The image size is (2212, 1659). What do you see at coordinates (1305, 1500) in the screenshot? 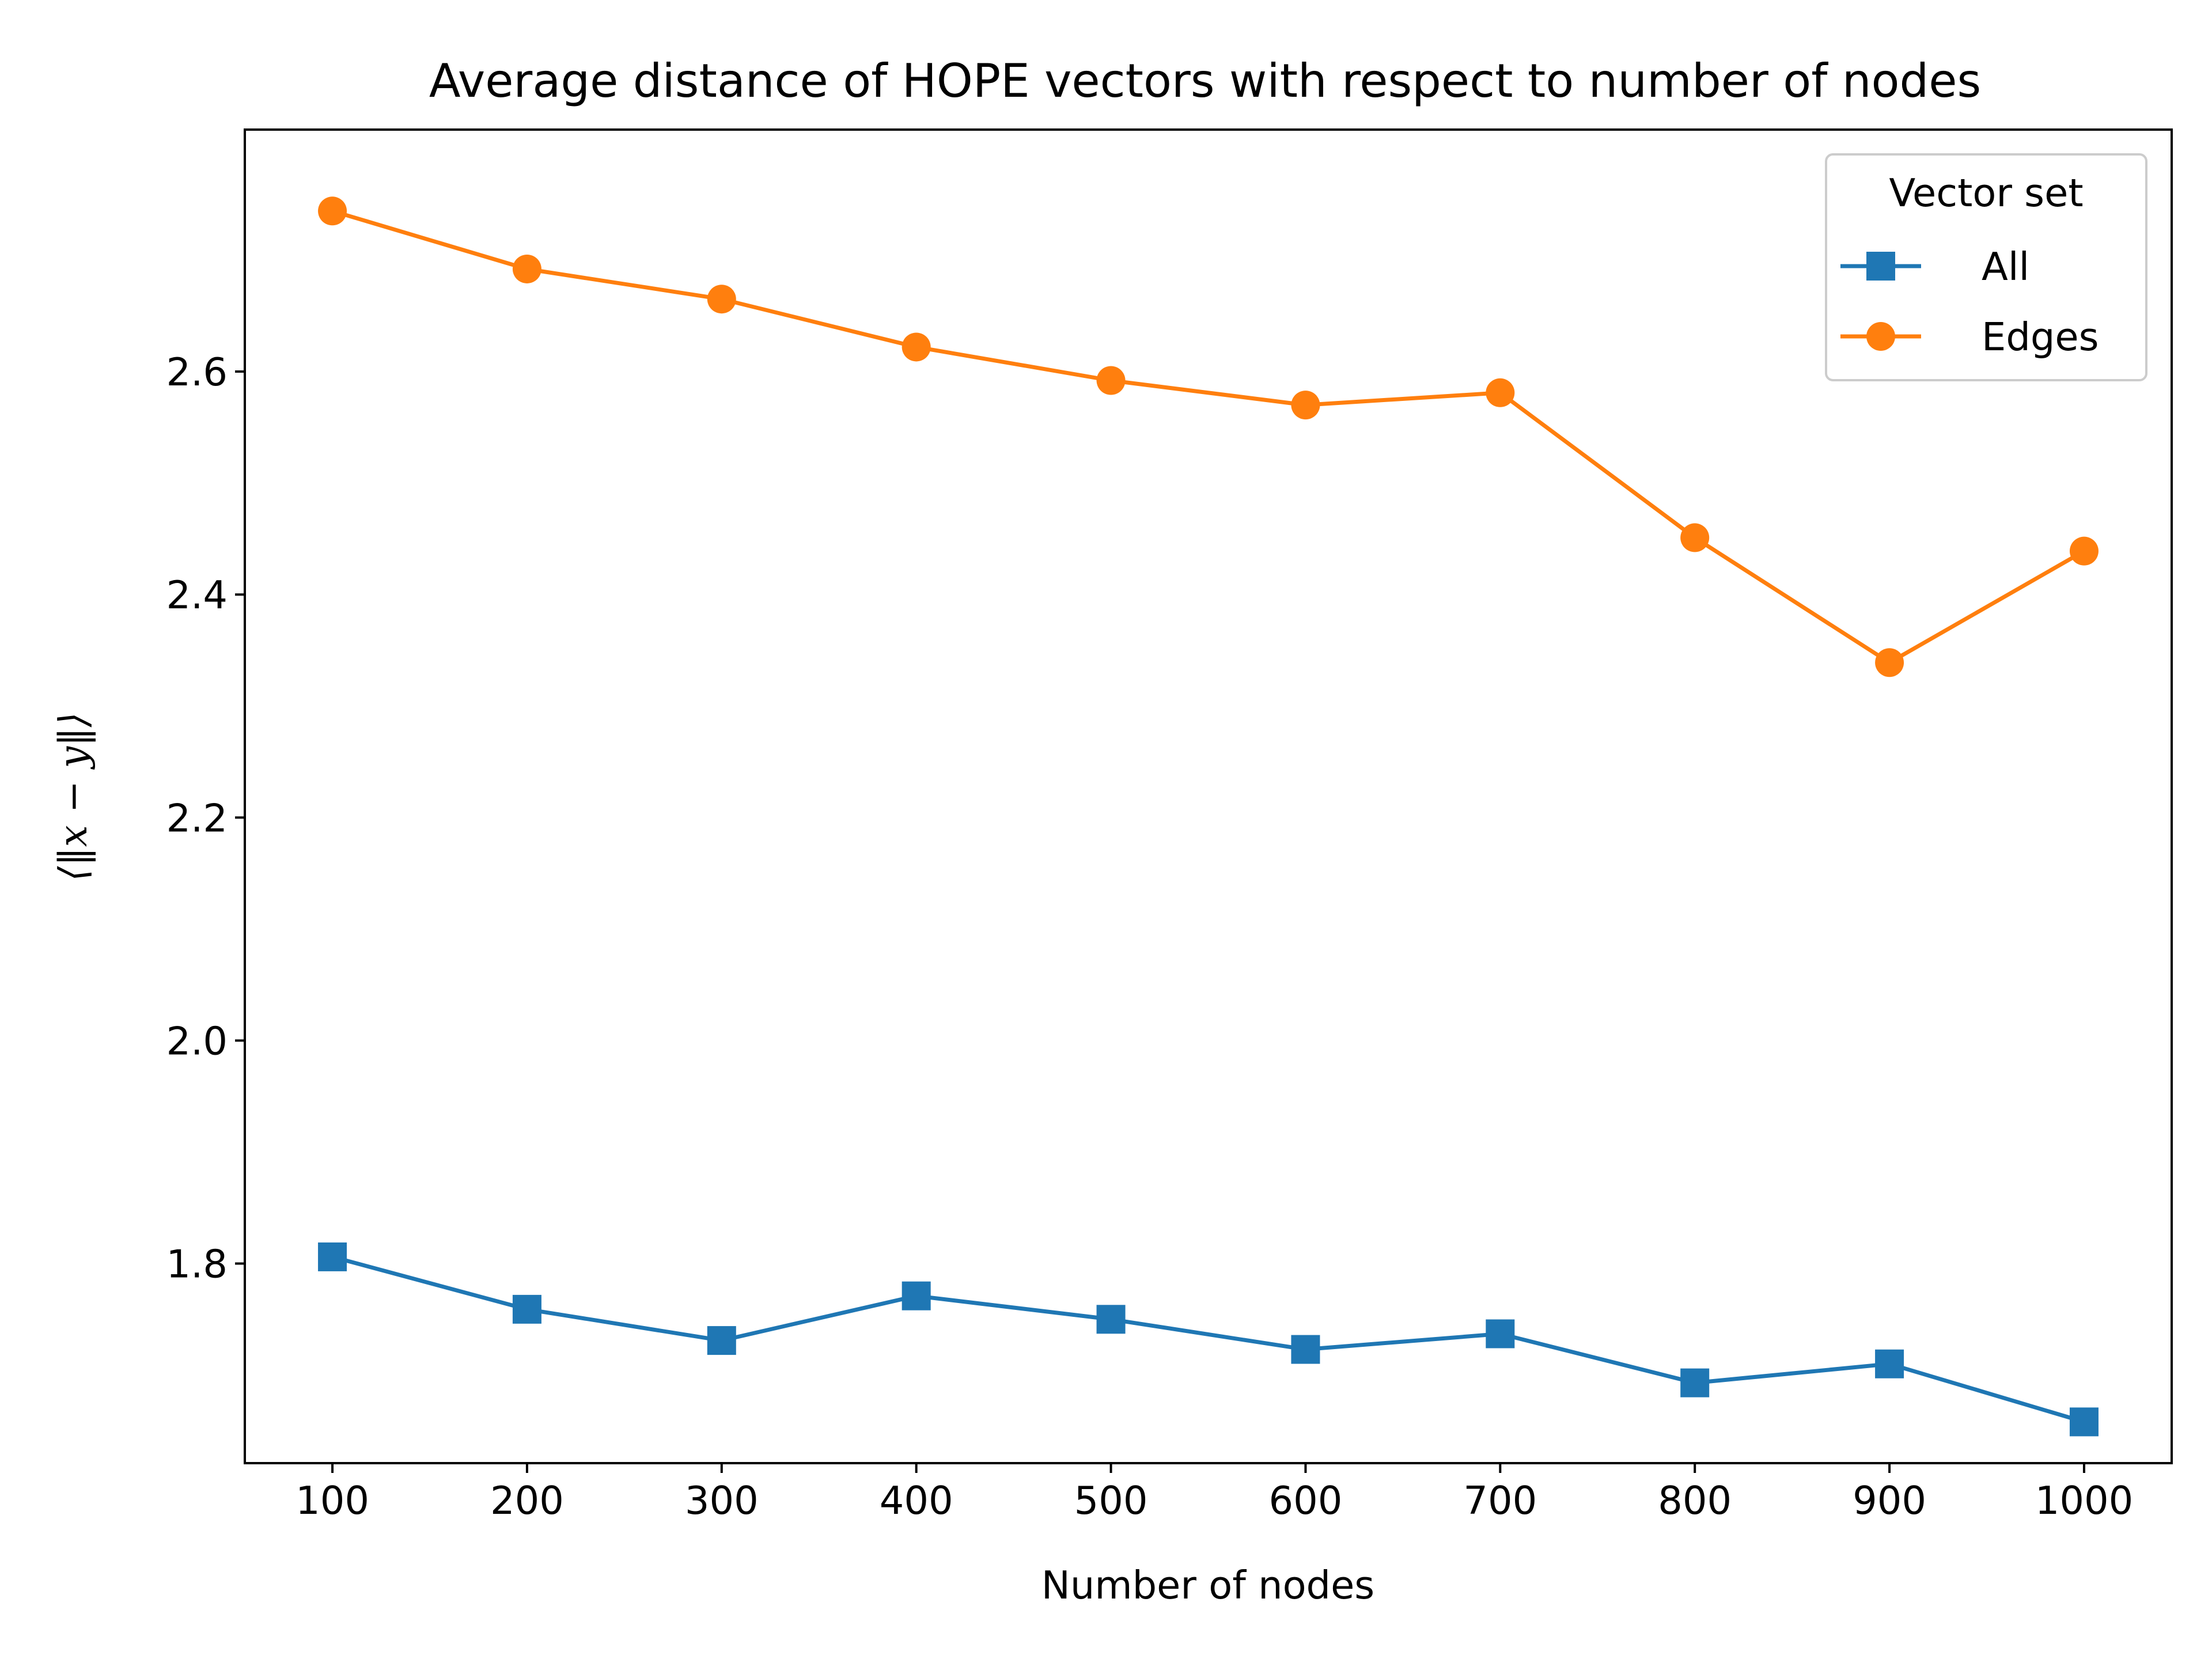
I see `x-tick-label: 600` at bounding box center [1305, 1500].